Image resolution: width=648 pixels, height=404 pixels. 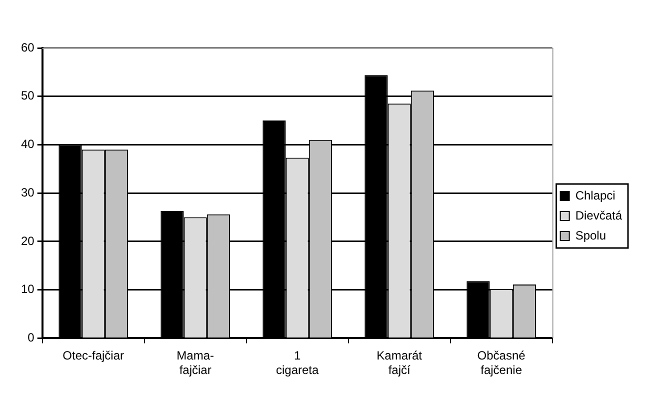 I want to click on x-tick-label: Mama- fajčiar, so click(x=195, y=363).